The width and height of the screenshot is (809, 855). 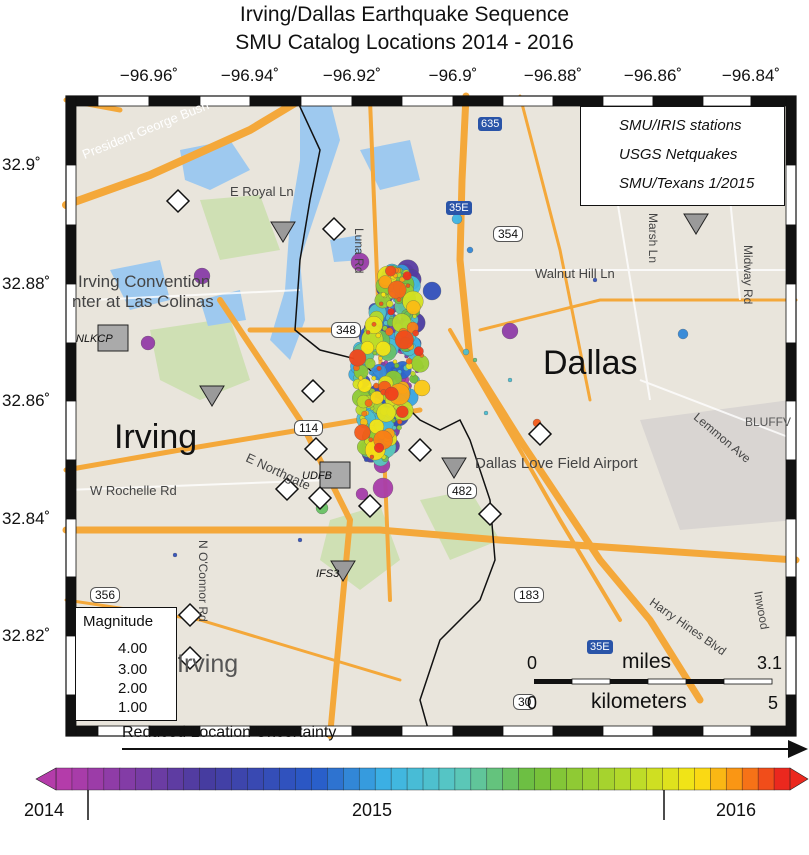 What do you see at coordinates (462, 491) in the screenshot?
I see `shield-482: 482` at bounding box center [462, 491].